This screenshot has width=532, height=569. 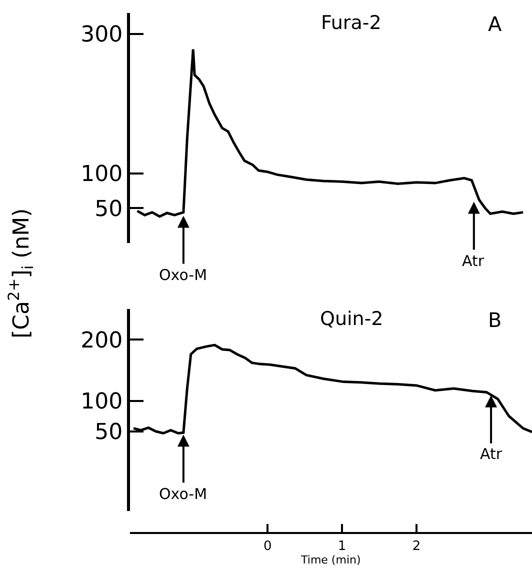 What do you see at coordinates (101, 35) in the screenshot?
I see `y-tick-label: 300` at bounding box center [101, 35].